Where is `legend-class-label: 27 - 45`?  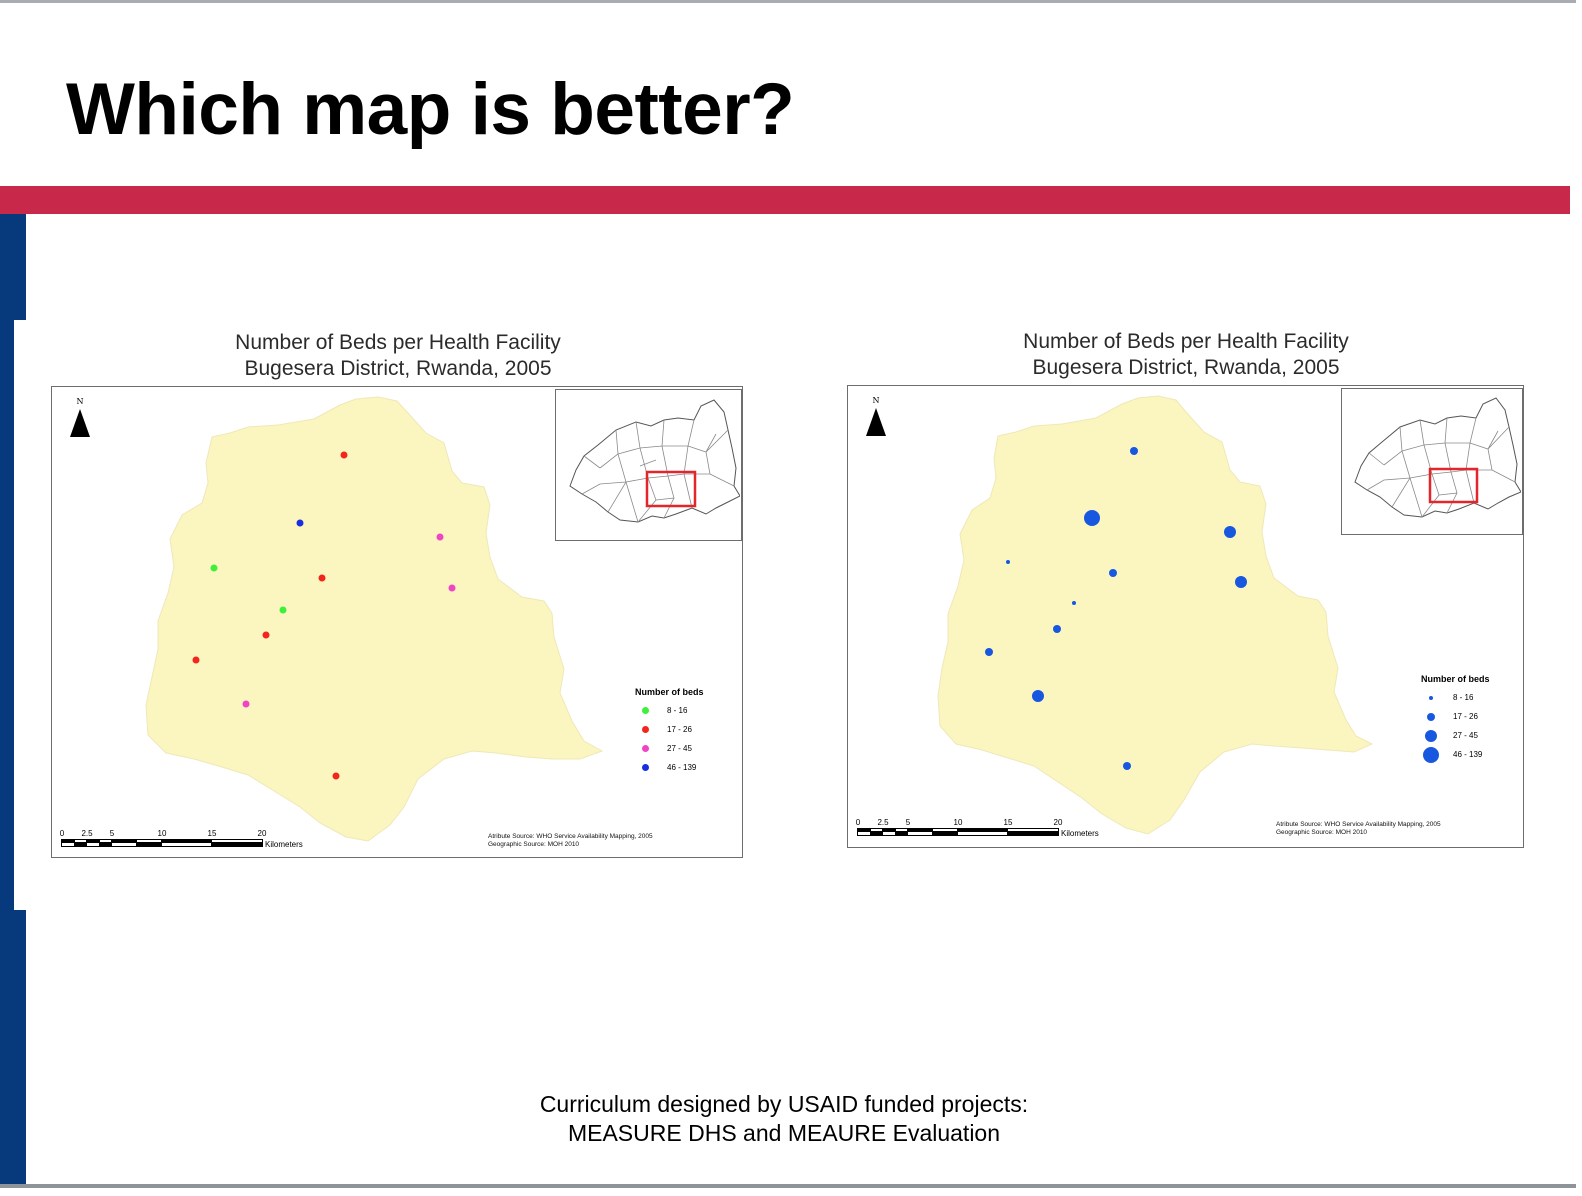
legend-class-label: 27 - 45 is located at coordinates (679, 748).